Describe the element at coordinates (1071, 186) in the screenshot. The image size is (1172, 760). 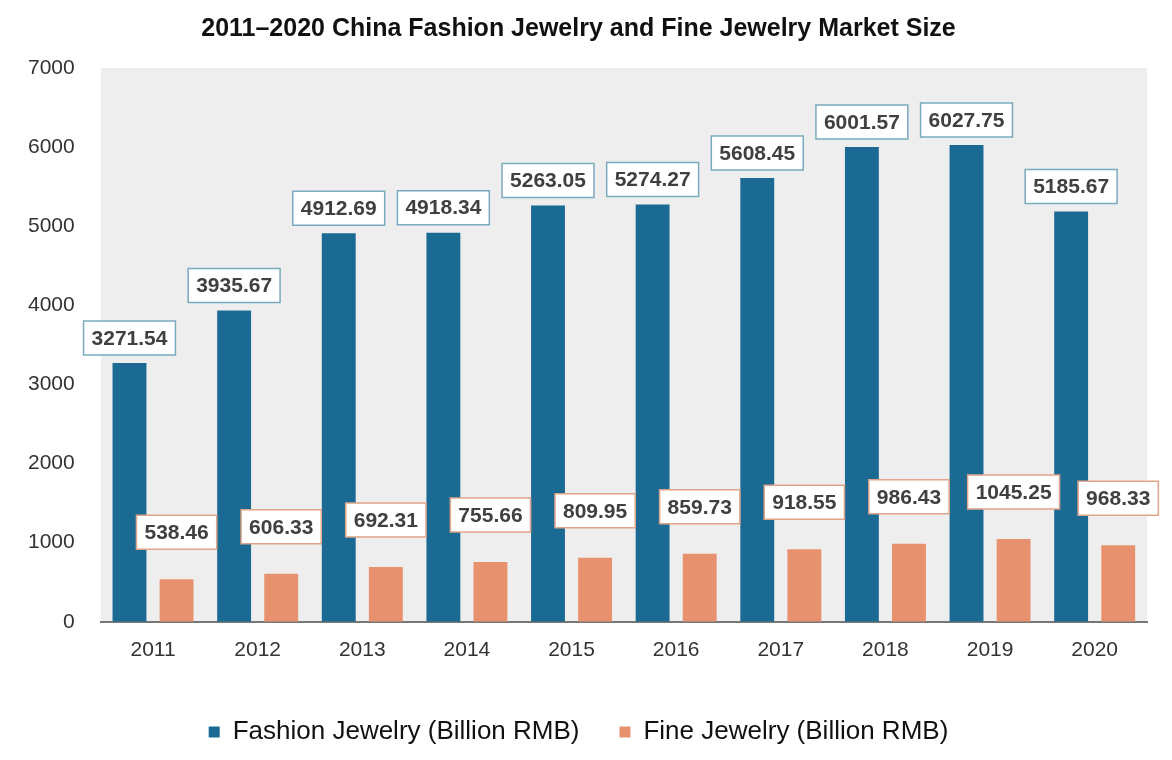
I see `data-label: 5185.67` at that location.